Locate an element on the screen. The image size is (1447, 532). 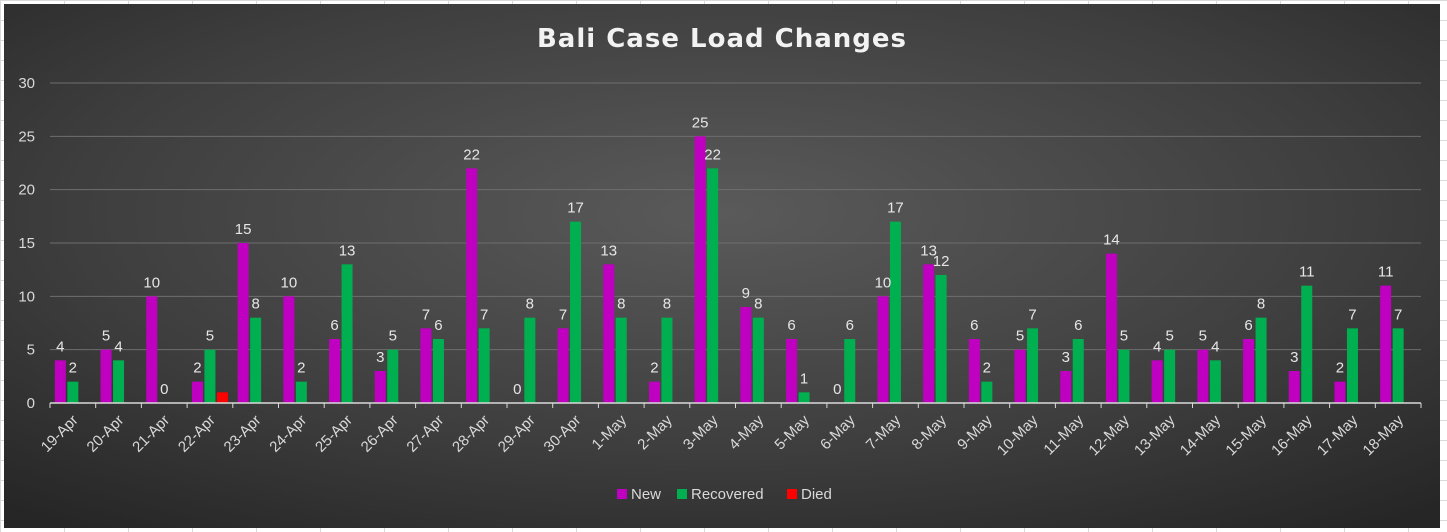
y-tick-label: 5 is located at coordinates (31, 350).